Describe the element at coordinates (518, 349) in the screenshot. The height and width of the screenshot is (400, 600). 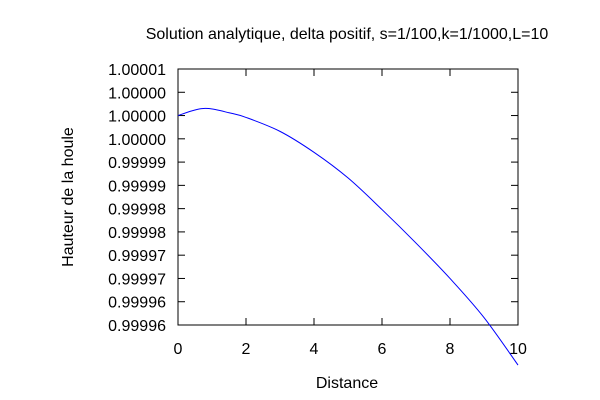
I see `x-tick-label: 10` at that location.